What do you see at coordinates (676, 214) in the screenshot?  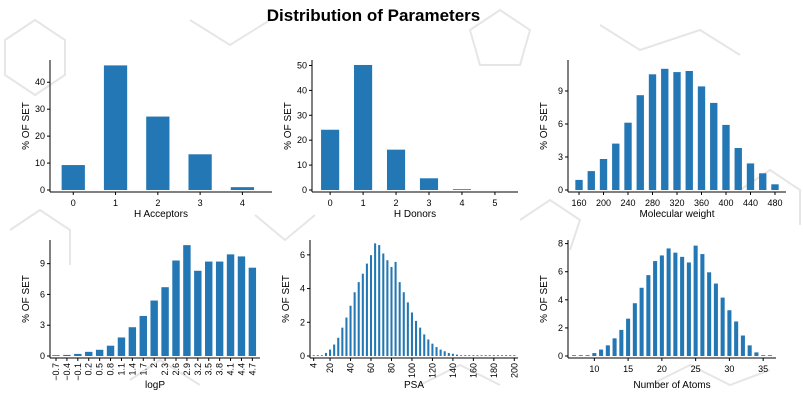 I see `chart-molecular-weight-x-label: Molecular weight` at bounding box center [676, 214].